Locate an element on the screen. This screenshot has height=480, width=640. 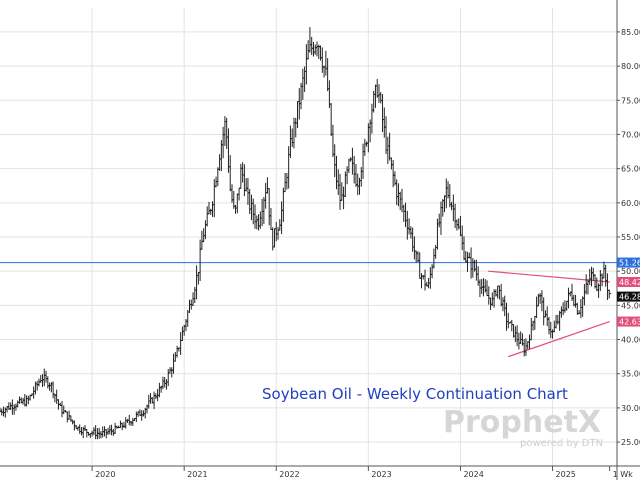
y-tick-label: 70.00 is located at coordinates (630, 134).